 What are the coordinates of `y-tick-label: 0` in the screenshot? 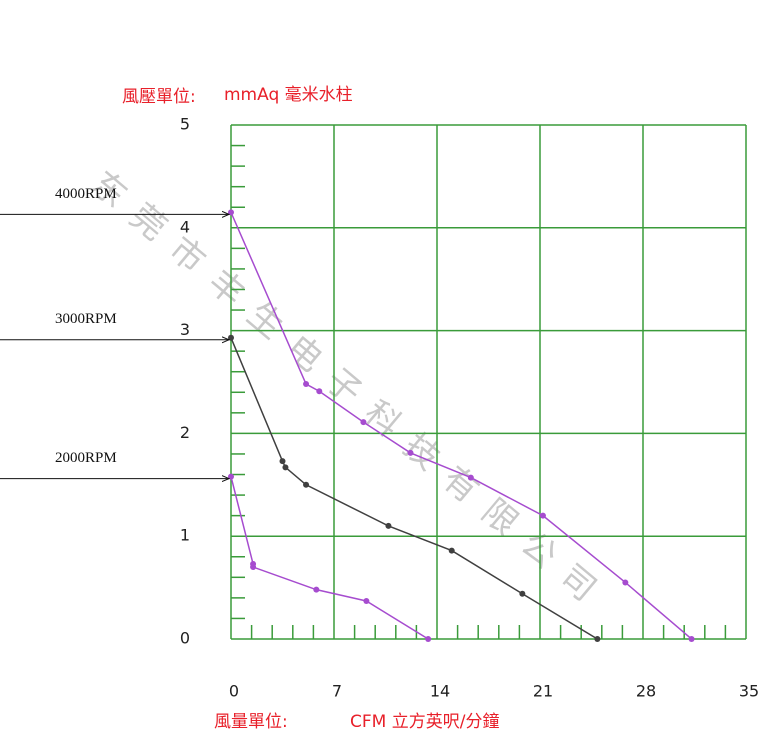 It's located at (185, 638).